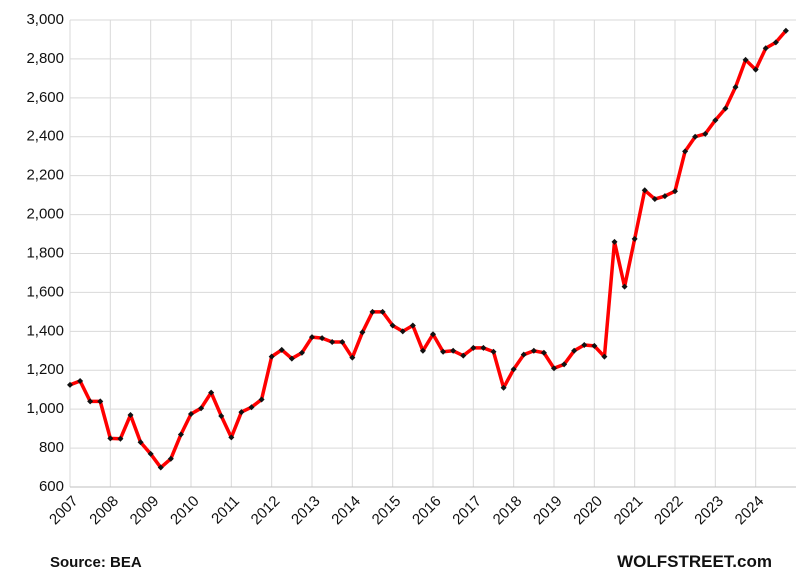 The height and width of the screenshot is (584, 800). I want to click on x-tick-label: 2017, so click(467, 511).